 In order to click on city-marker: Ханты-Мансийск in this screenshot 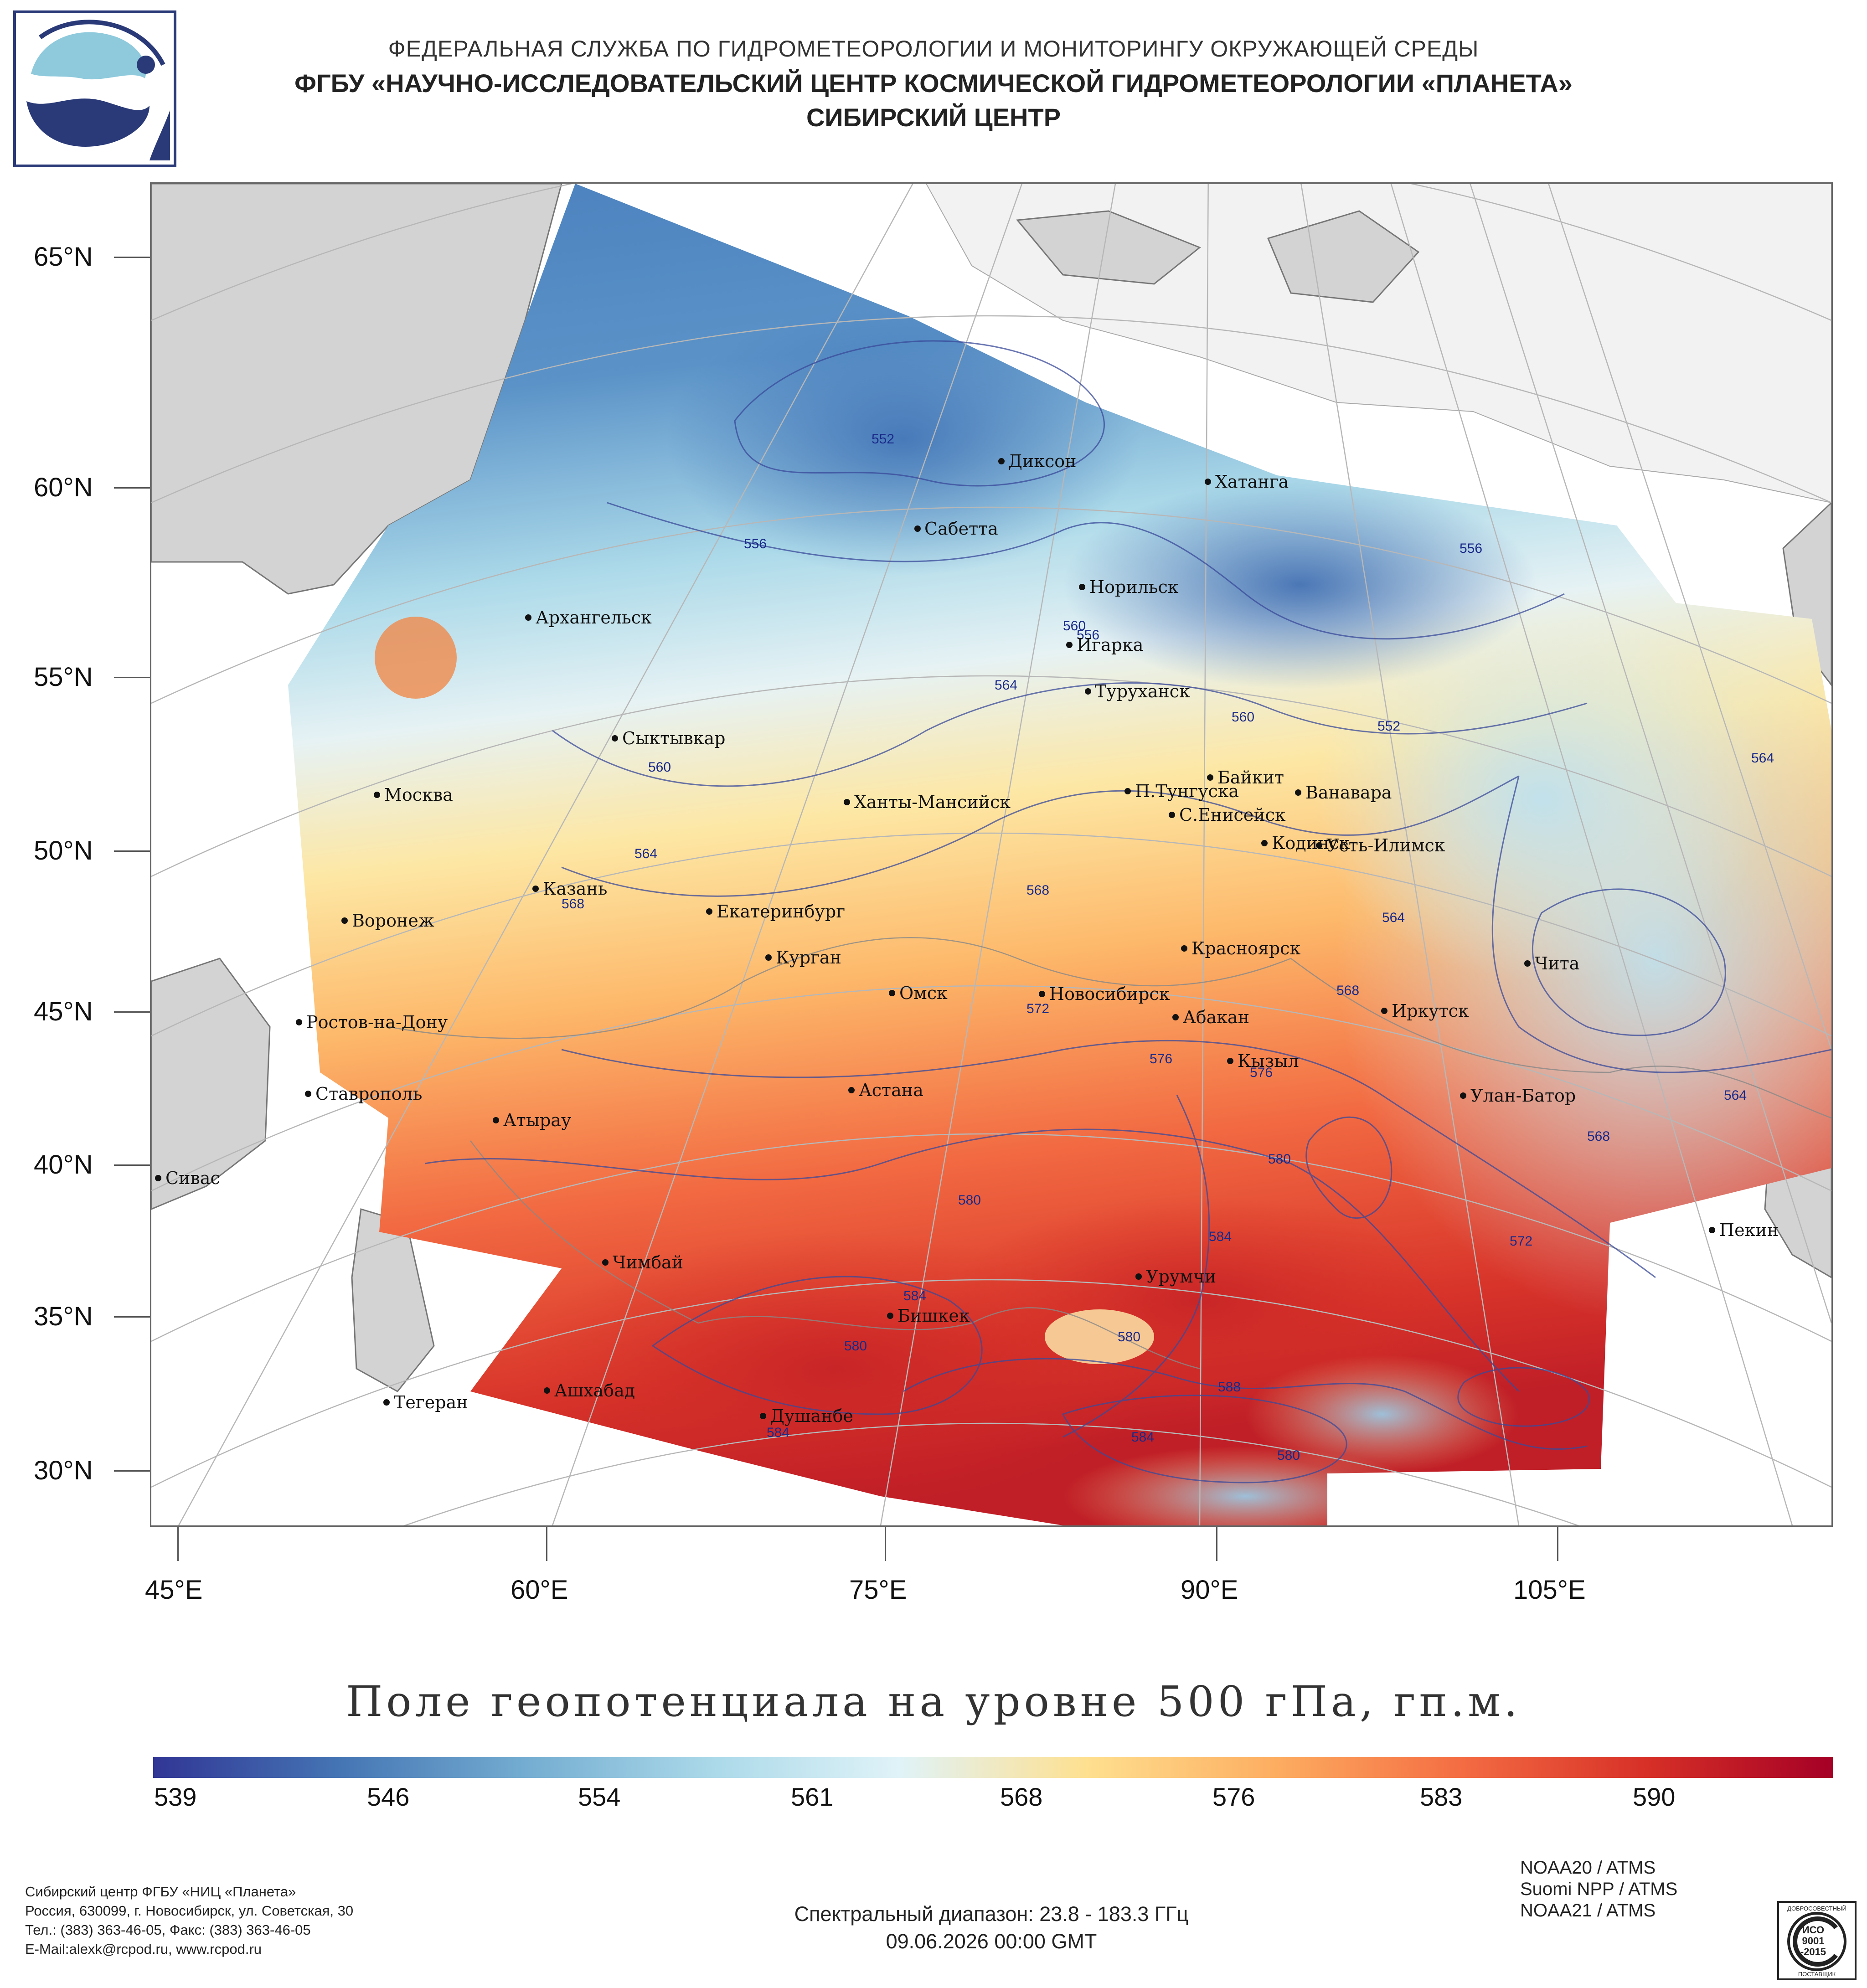, I will do `click(927, 802)`.